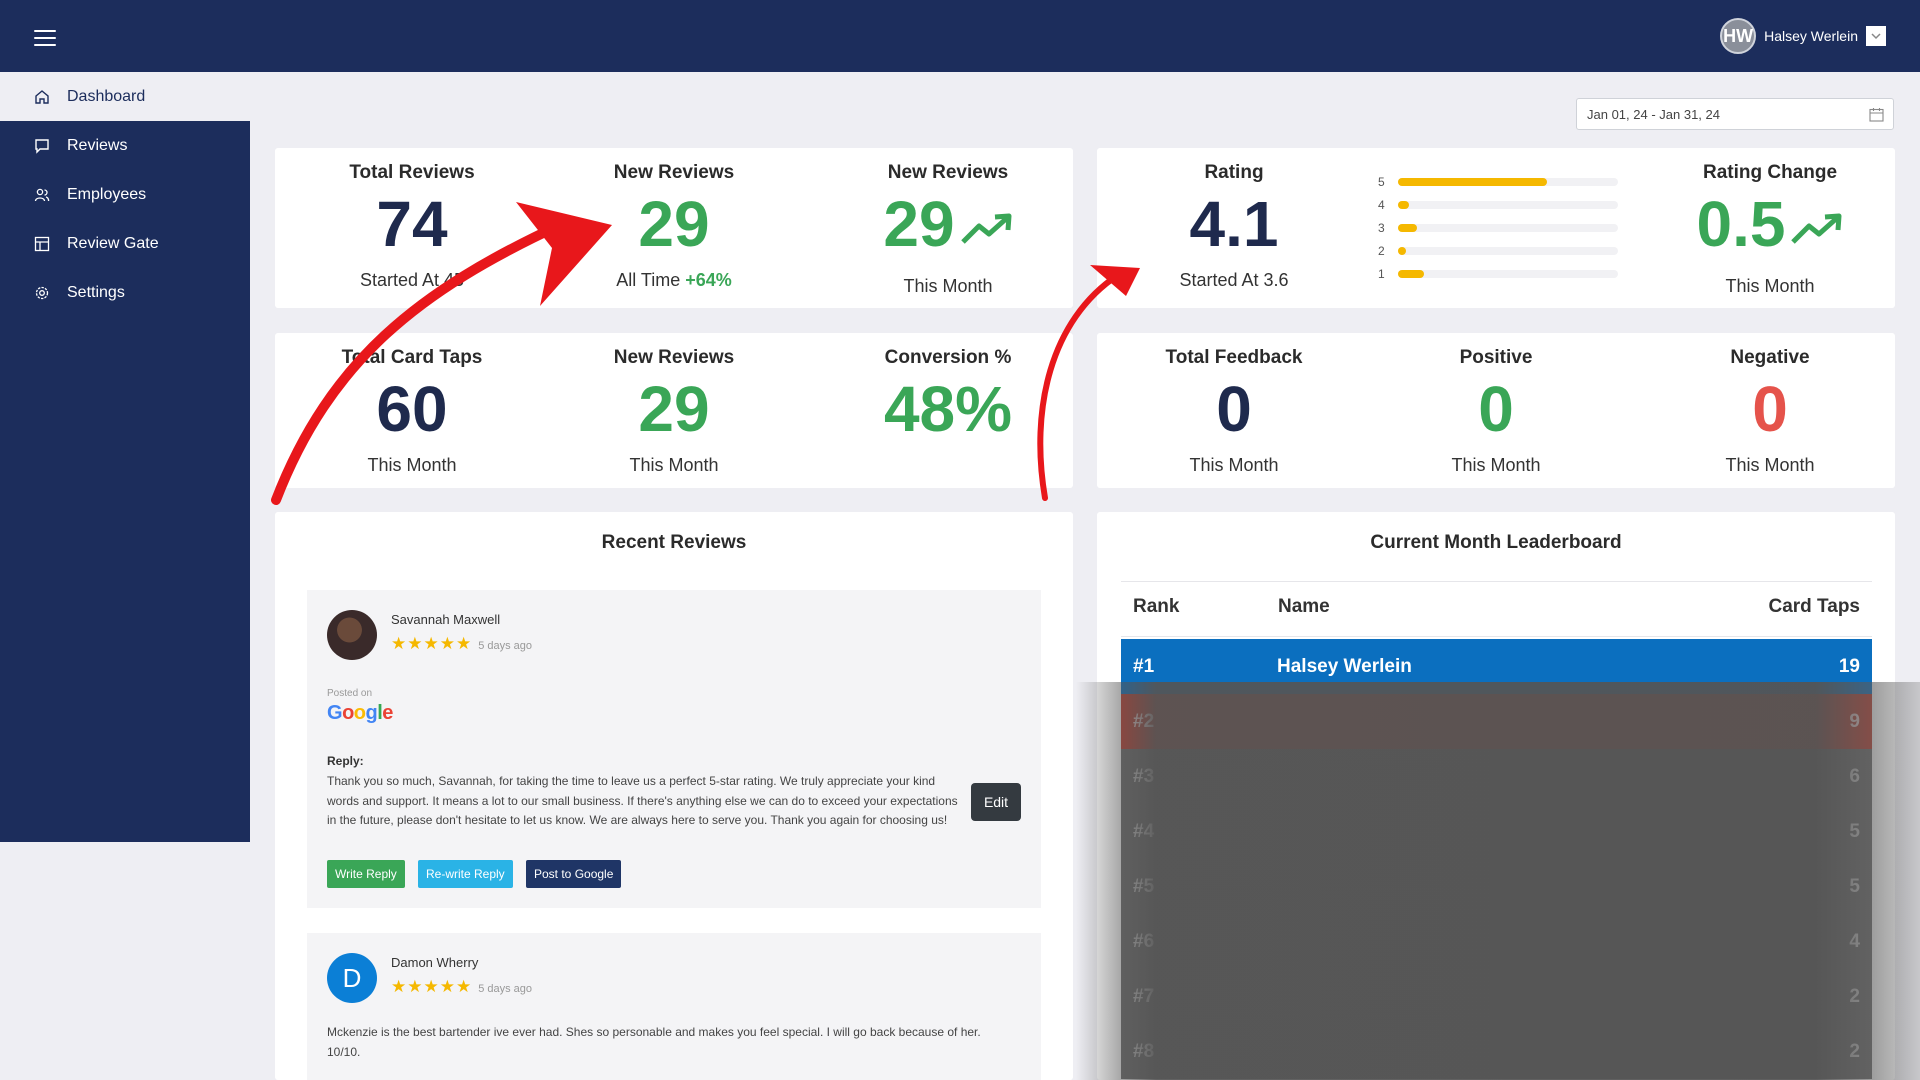  I want to click on stat-label: Total Feedback, so click(1234, 357).